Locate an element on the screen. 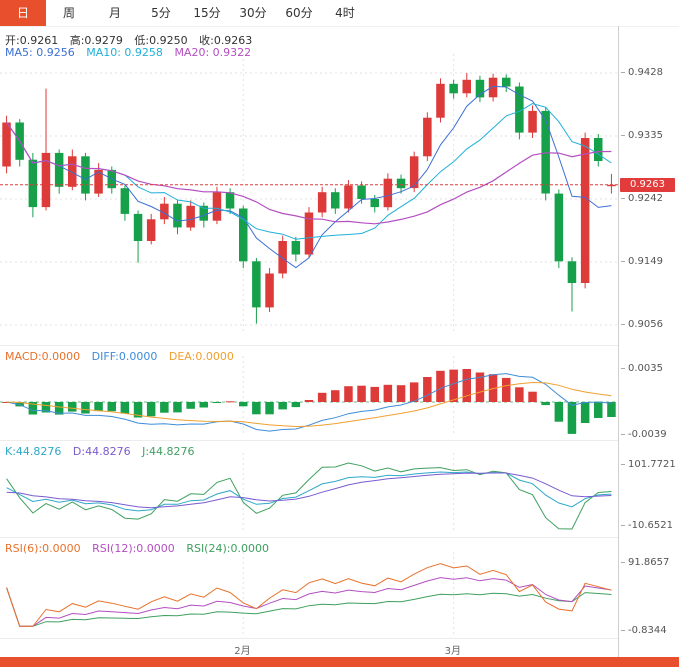 The width and height of the screenshot is (679, 667). timeframe-tab-5: 15分 is located at coordinates (207, 13).